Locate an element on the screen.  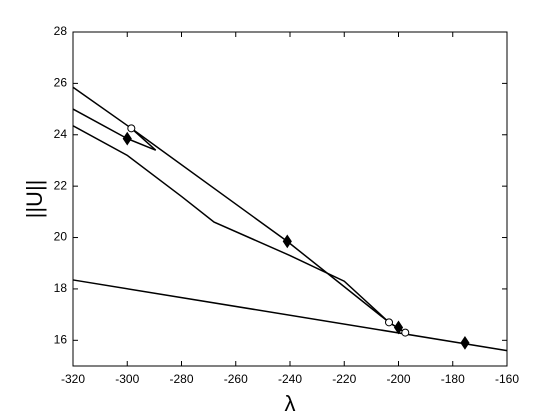
y-tick-label: 22 is located at coordinates (61, 185).